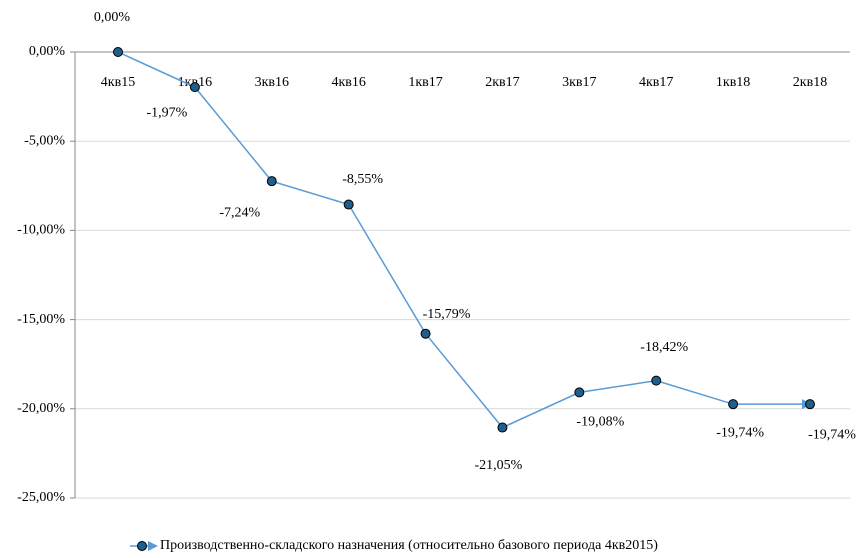  What do you see at coordinates (733, 82) in the screenshot?
I see `x-tick-label: 1кв18` at bounding box center [733, 82].